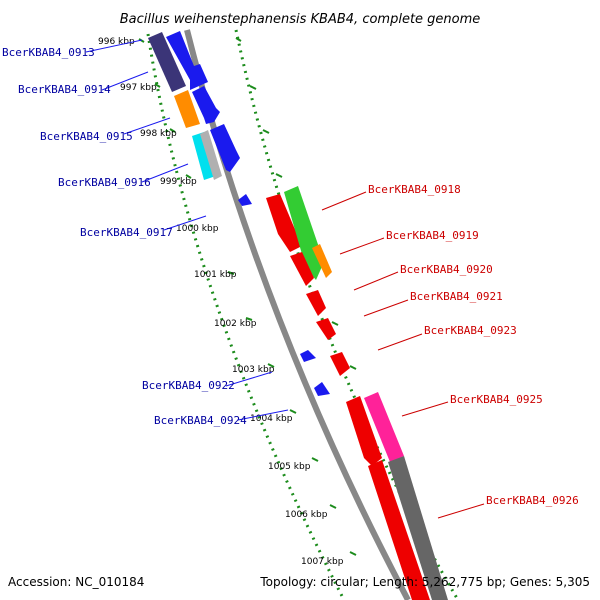  I want to click on gene-red-long, so click(364, 431).